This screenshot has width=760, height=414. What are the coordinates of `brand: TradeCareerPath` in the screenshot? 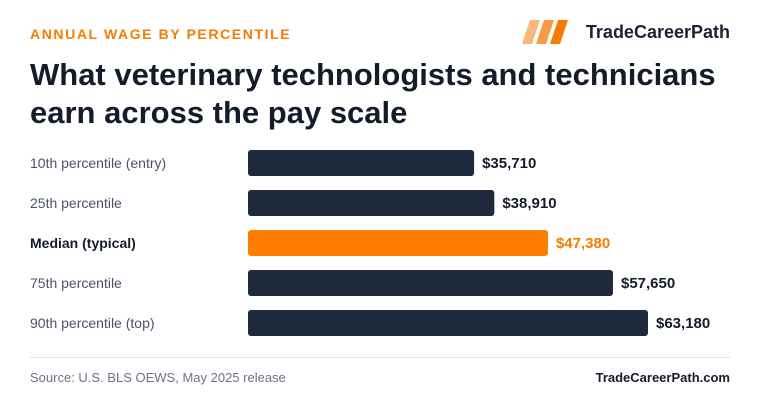 It's located at (625, 32).